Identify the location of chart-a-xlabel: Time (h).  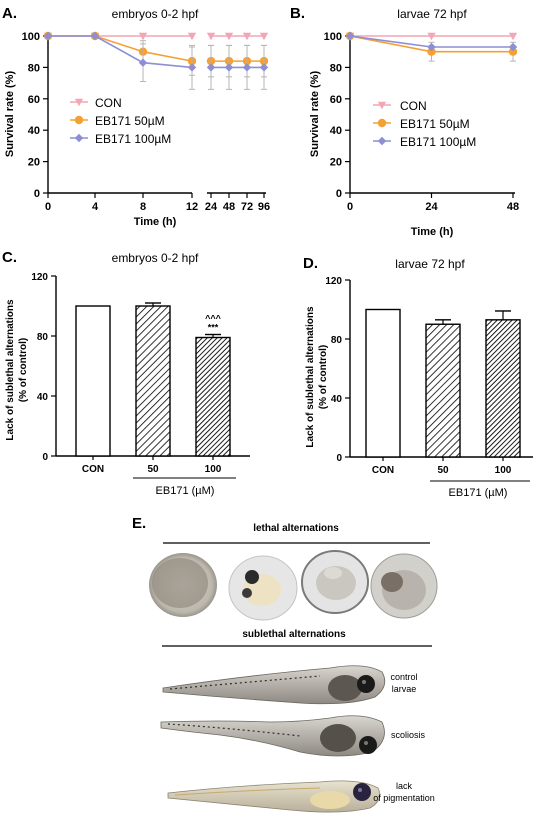
(155, 222).